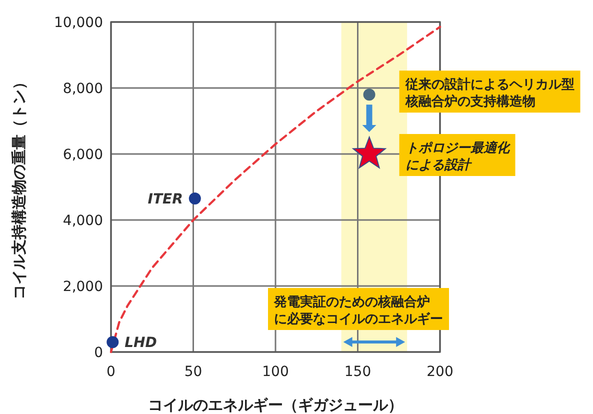  I want to click on x-axis-title: コイルのエネルギー（ギガジュール）, so click(275, 405).